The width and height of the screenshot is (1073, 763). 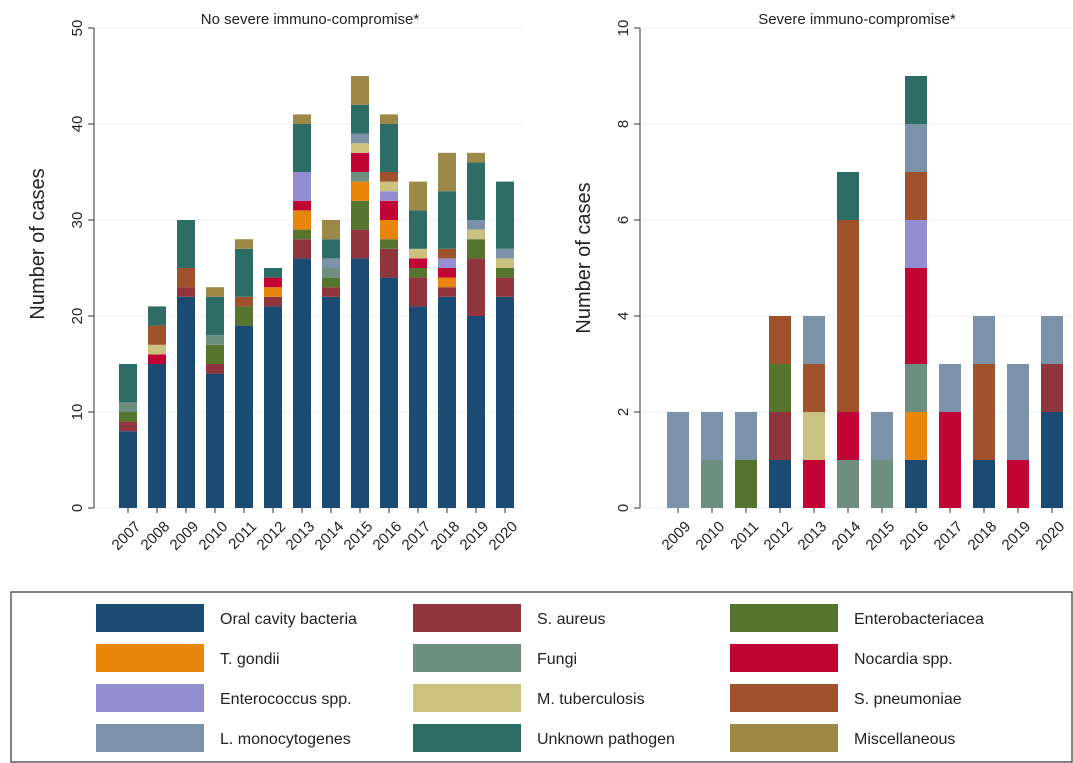 I want to click on legend-label: Unknown pathogen, so click(x=606, y=739).